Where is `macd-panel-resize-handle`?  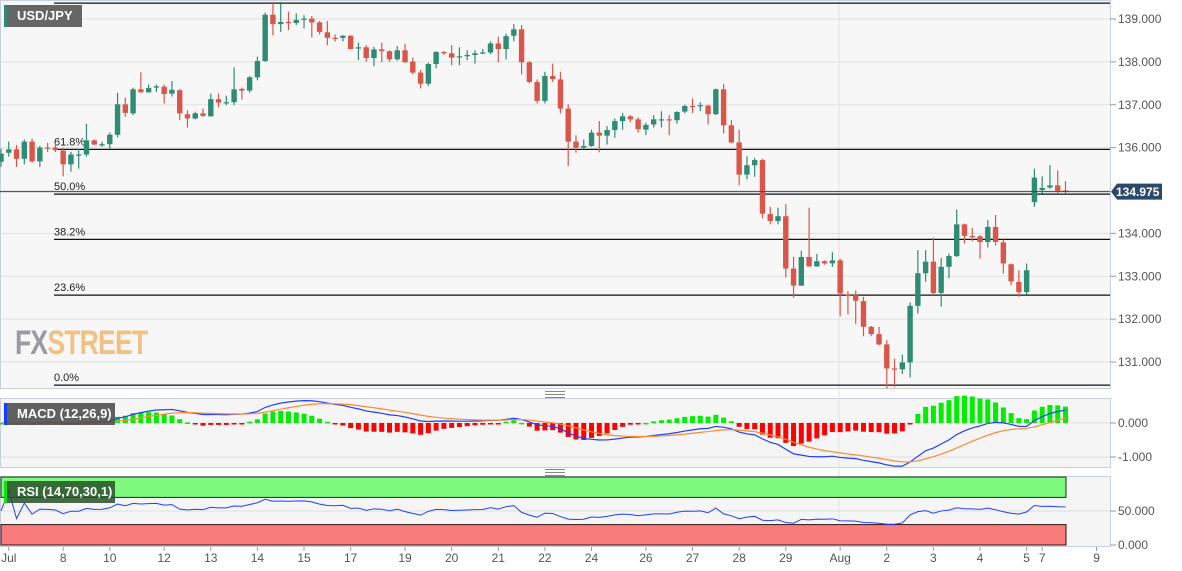
macd-panel-resize-handle is located at coordinates (555, 394).